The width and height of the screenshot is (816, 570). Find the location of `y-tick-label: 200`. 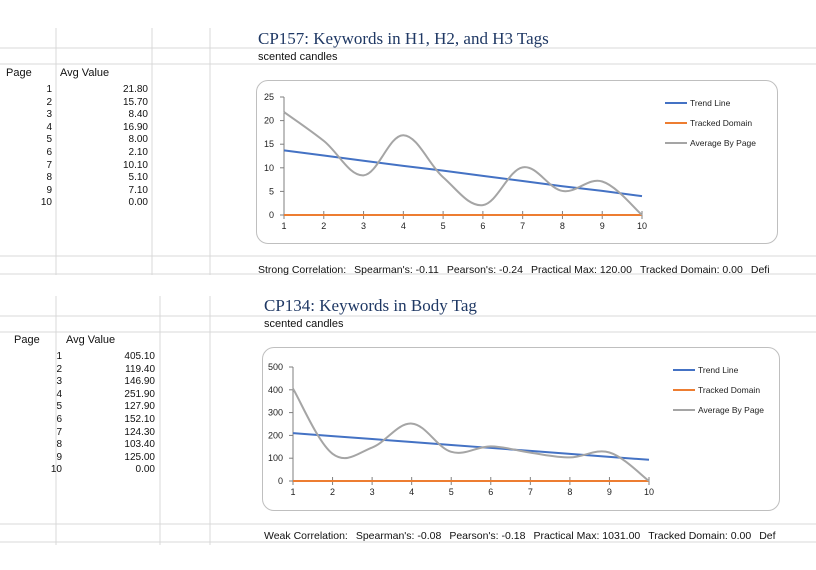

y-tick-label: 200 is located at coordinates (275, 435).